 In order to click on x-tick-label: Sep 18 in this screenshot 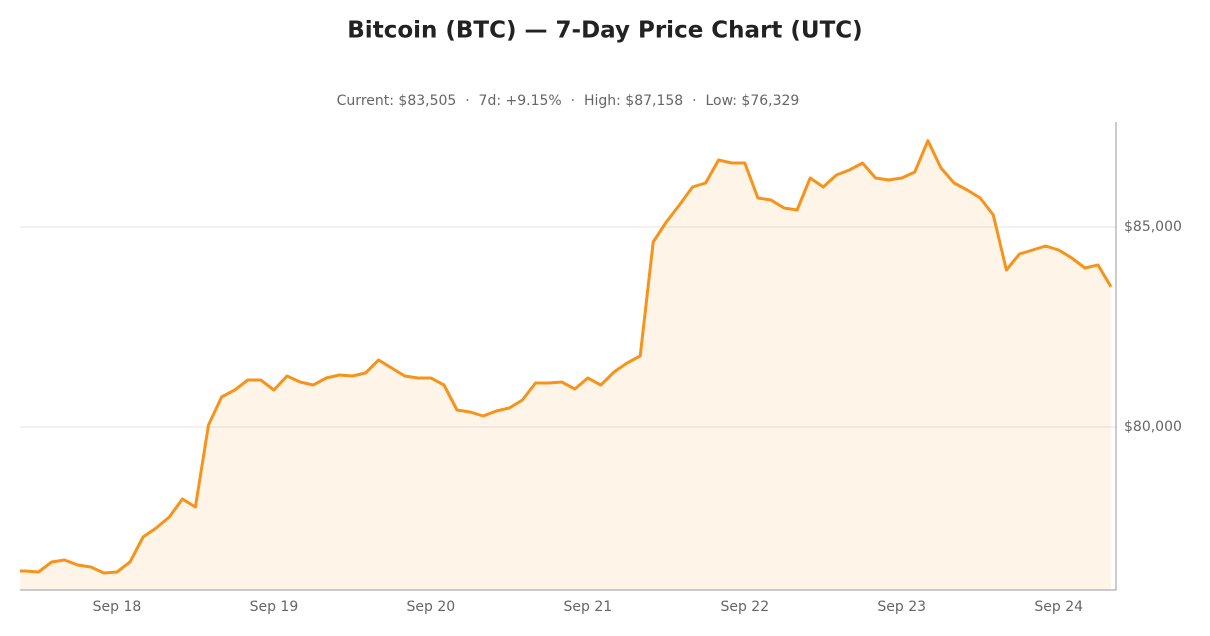, I will do `click(117, 607)`.